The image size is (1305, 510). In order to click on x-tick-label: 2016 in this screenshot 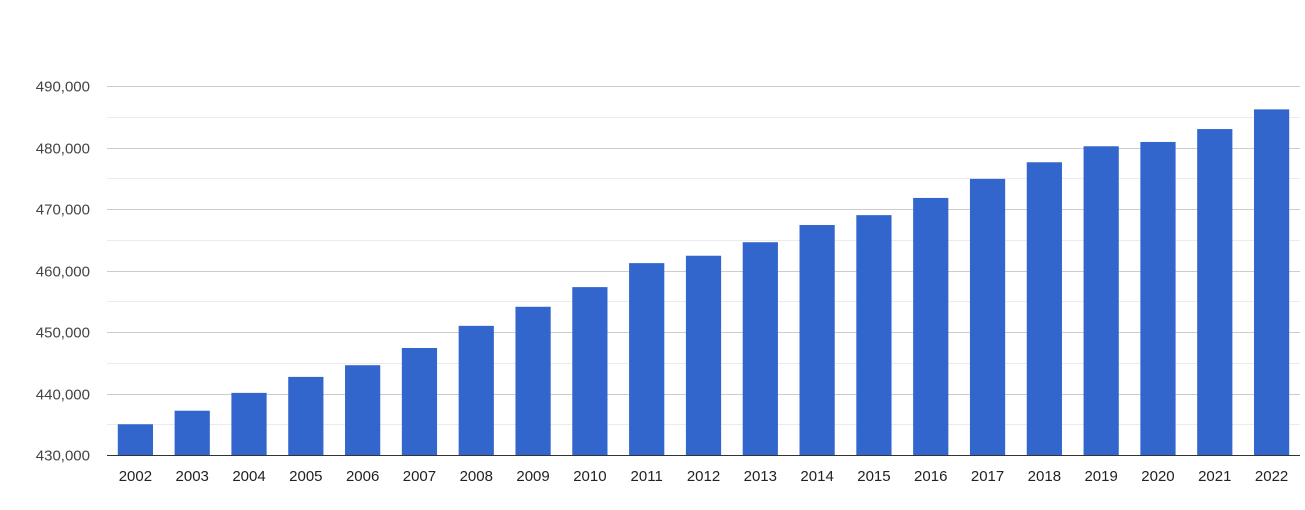, I will do `click(930, 476)`.